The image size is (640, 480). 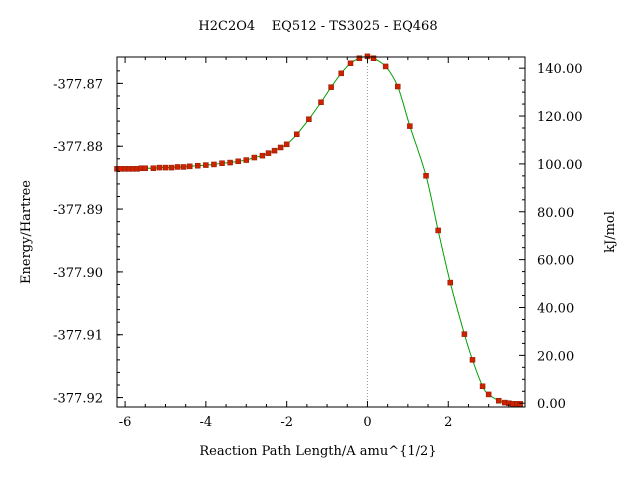 I want to click on y-left-tick-label: -377.87, so click(x=78, y=84).